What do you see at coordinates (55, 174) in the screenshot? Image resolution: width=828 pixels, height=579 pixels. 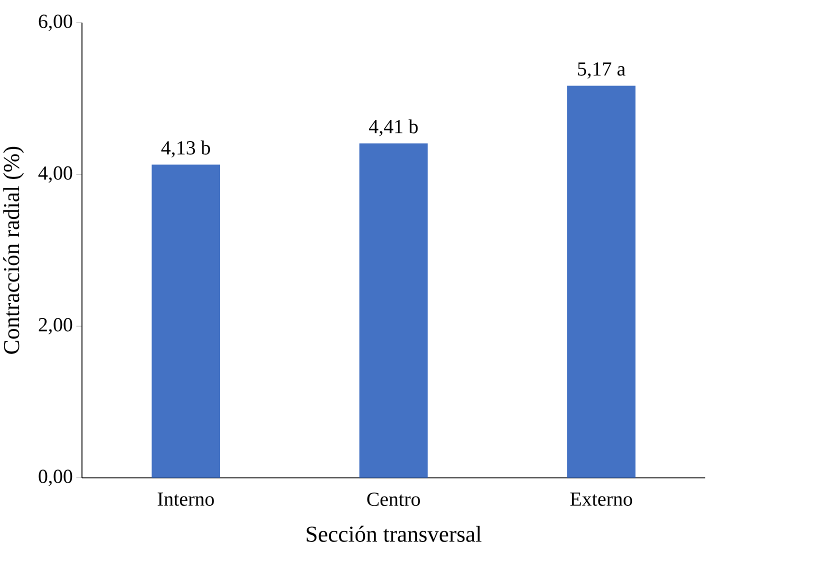 I see `y-tick-label: 4,00` at bounding box center [55, 174].